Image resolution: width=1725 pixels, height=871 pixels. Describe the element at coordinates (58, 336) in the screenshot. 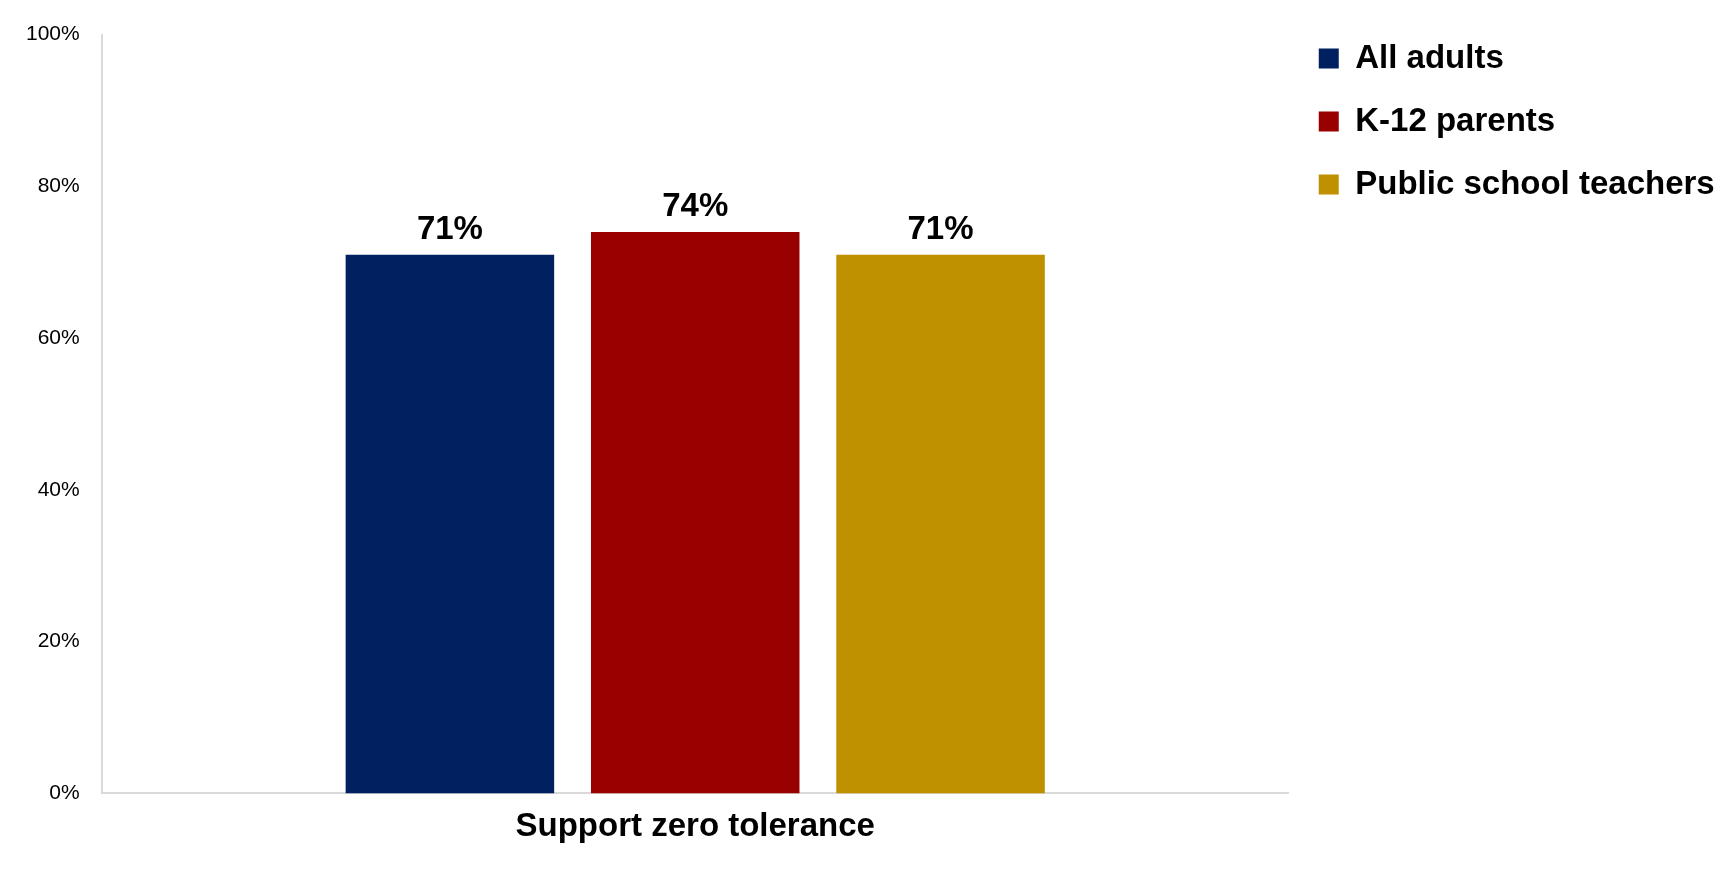

I see `y-tick-label: 60%` at that location.